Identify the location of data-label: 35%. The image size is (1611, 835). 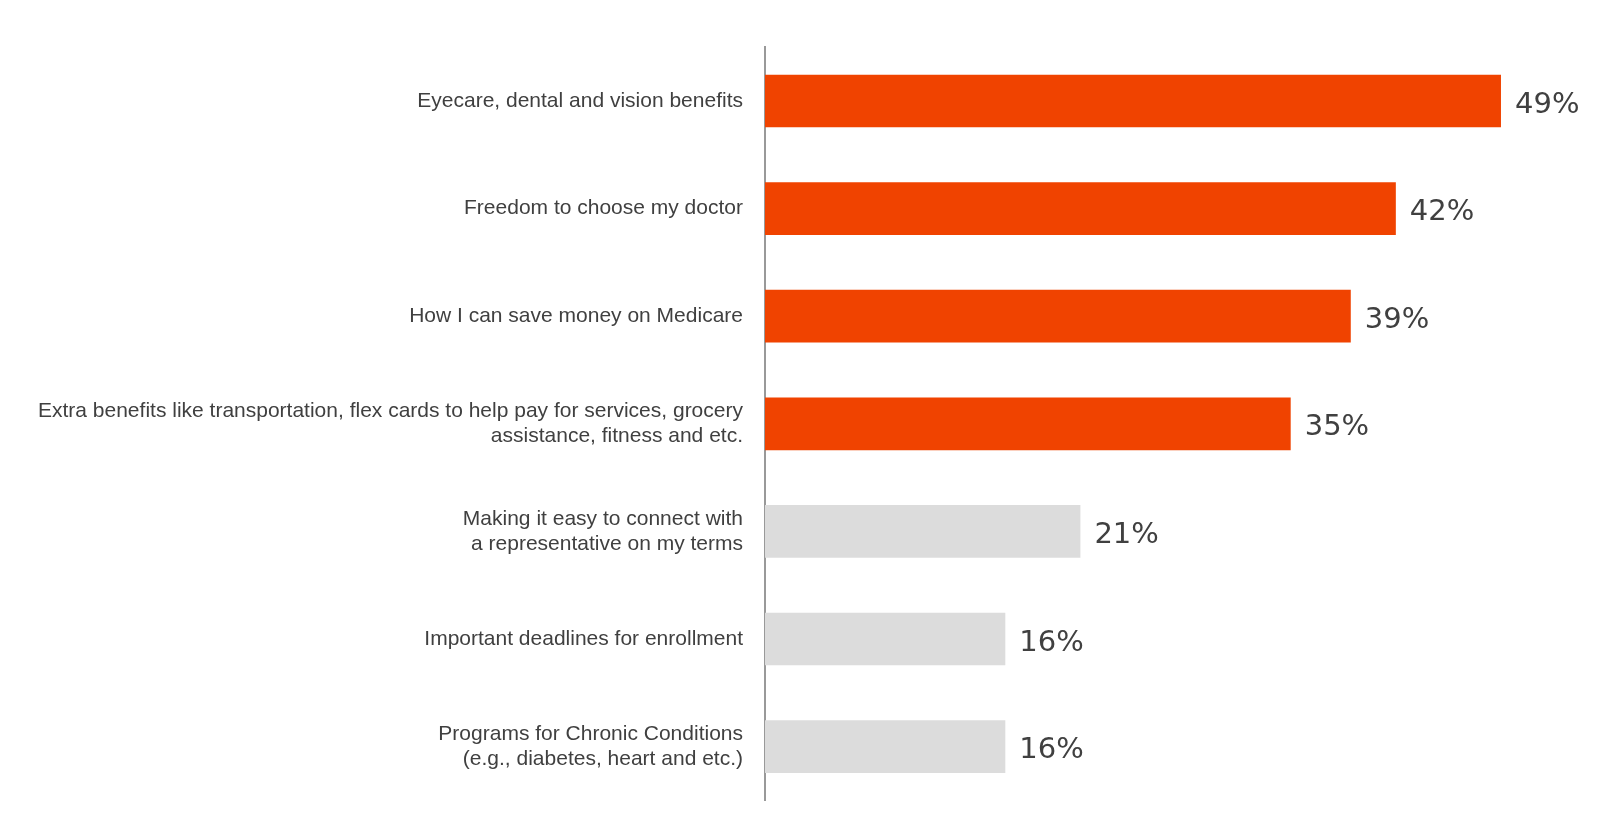
(1337, 425).